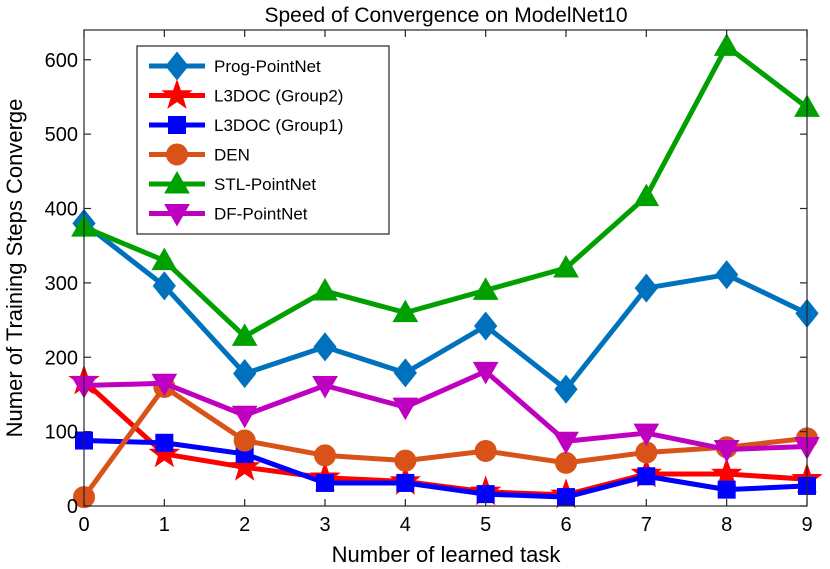 The image size is (830, 569). I want to click on legend-entry: L3DOC (Group2), so click(246, 93).